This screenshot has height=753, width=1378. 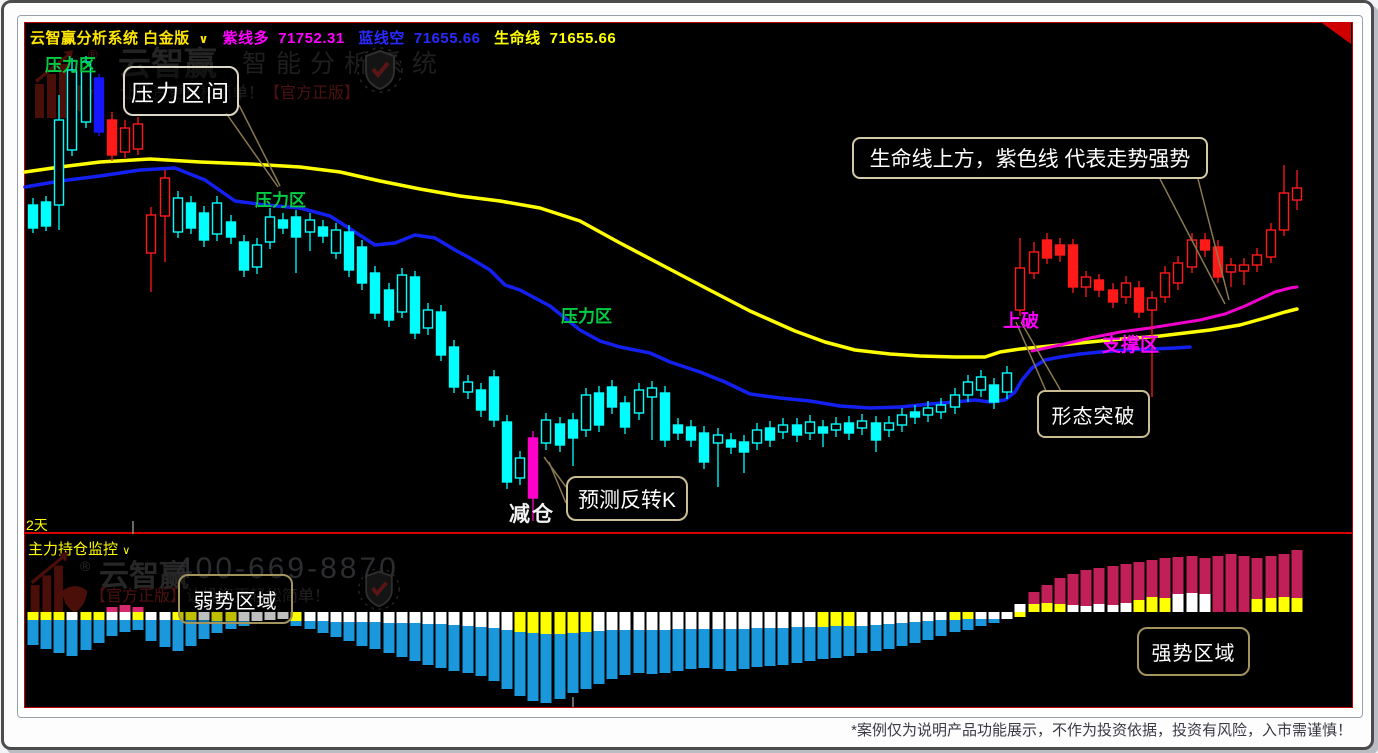 What do you see at coordinates (312, 93) in the screenshot?
I see `watermark-official-tag: 【官方正版】` at bounding box center [312, 93].